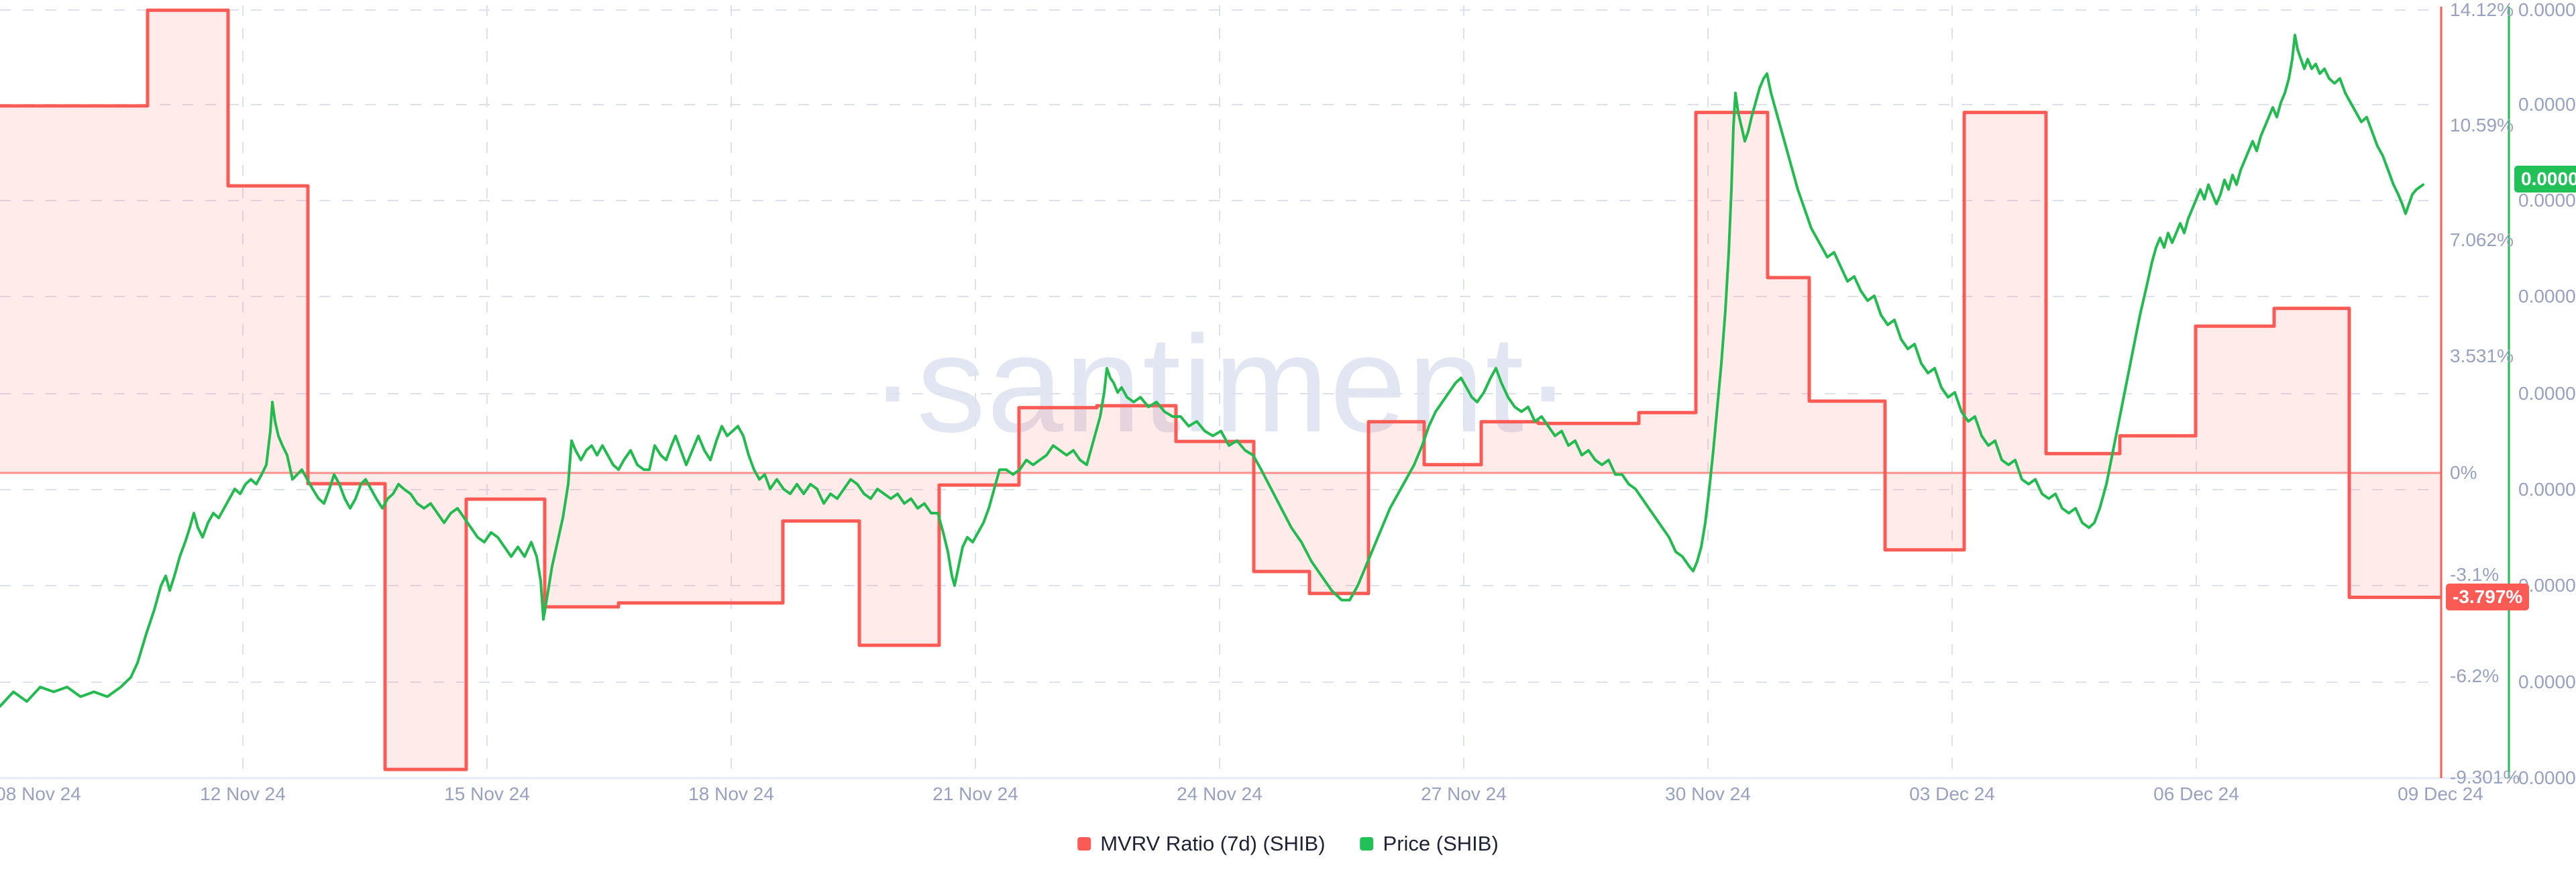 This screenshot has height=872, width=2576. What do you see at coordinates (2547, 778) in the screenshot?
I see `price-axis-label: 0.000018` at bounding box center [2547, 778].